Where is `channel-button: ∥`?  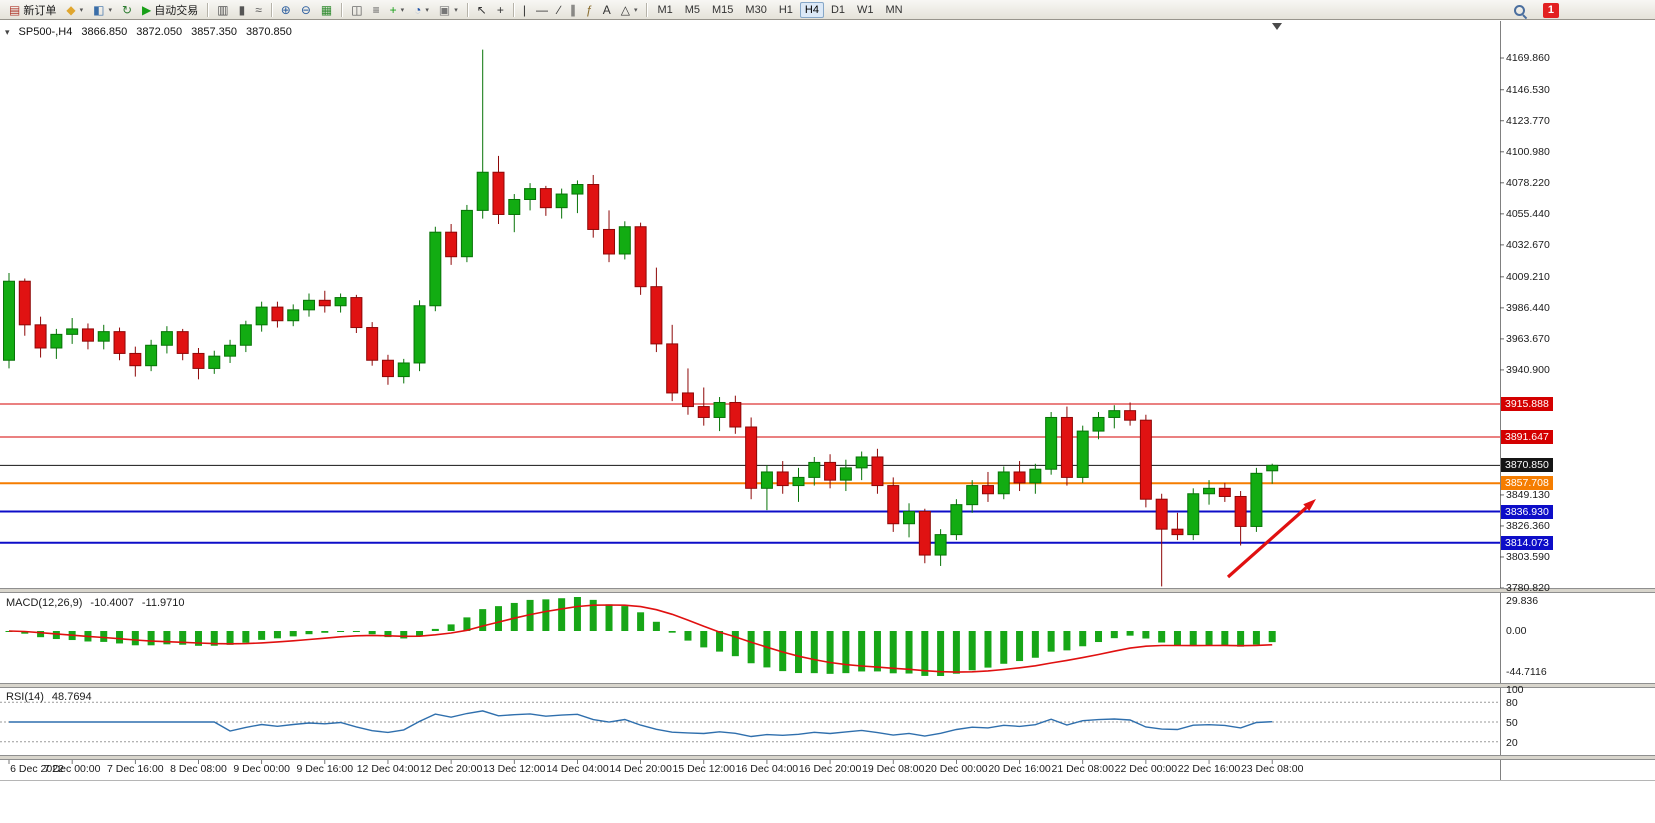
channel-button: ∥ is located at coordinates (573, 10).